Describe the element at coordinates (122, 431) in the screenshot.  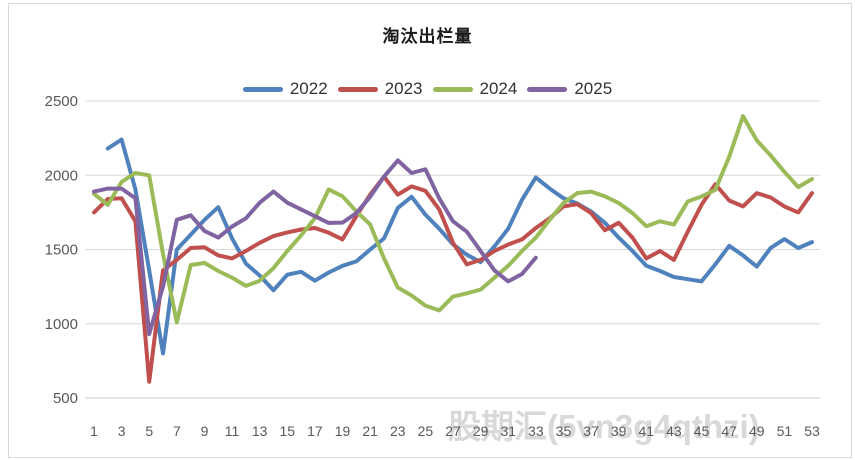
I see `x-axis-label-3: 3` at that location.